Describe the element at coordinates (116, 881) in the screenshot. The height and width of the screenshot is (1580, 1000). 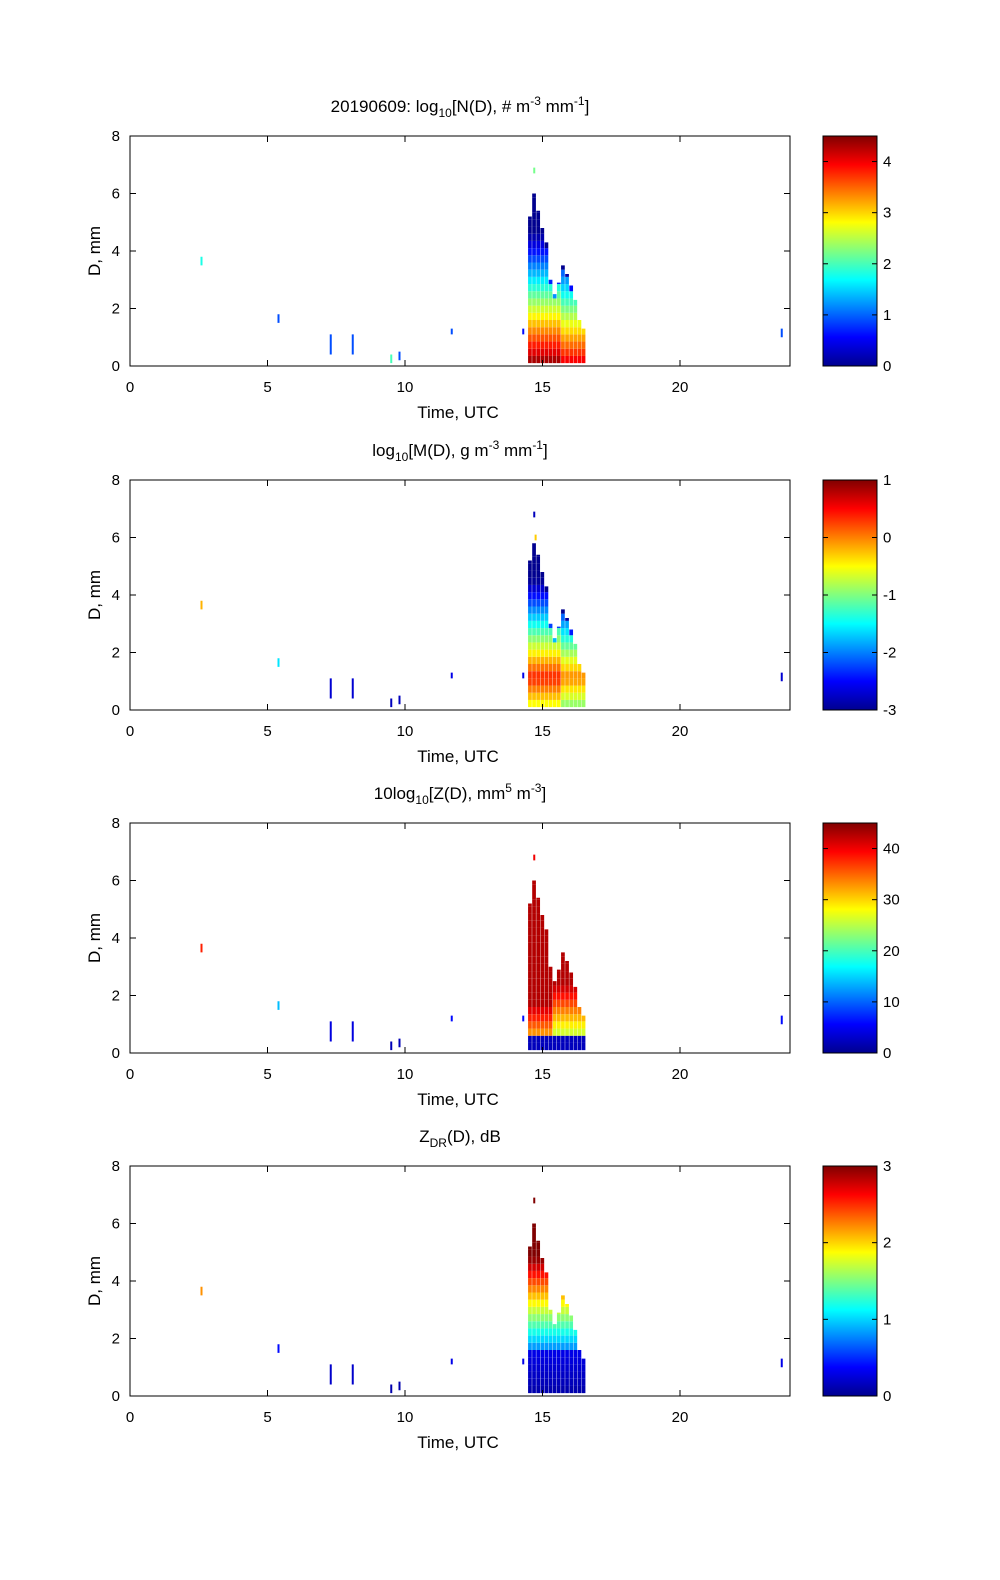
I see `y-tick-label: 6` at that location.